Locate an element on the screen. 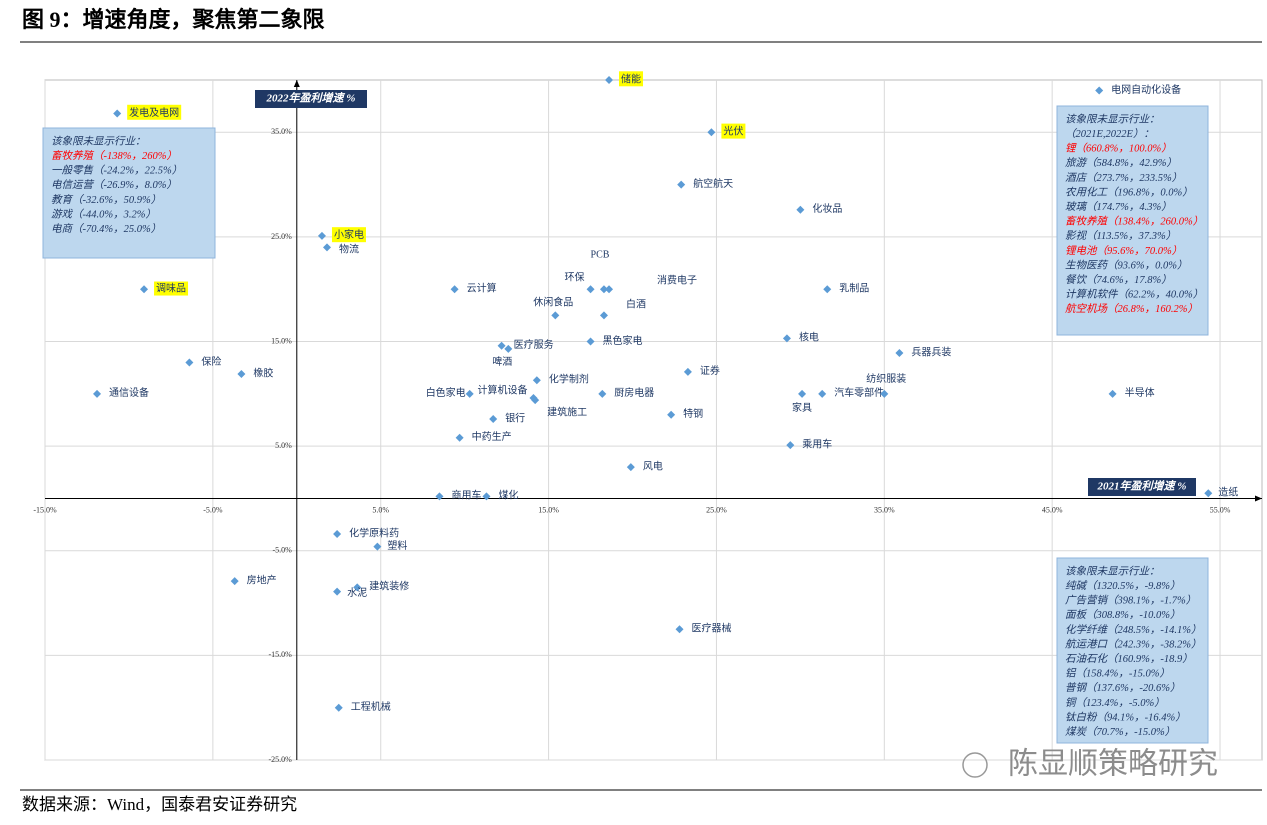  annotation-line: 锂电池（95.6%，70.0%） is located at coordinates (1123, 251).